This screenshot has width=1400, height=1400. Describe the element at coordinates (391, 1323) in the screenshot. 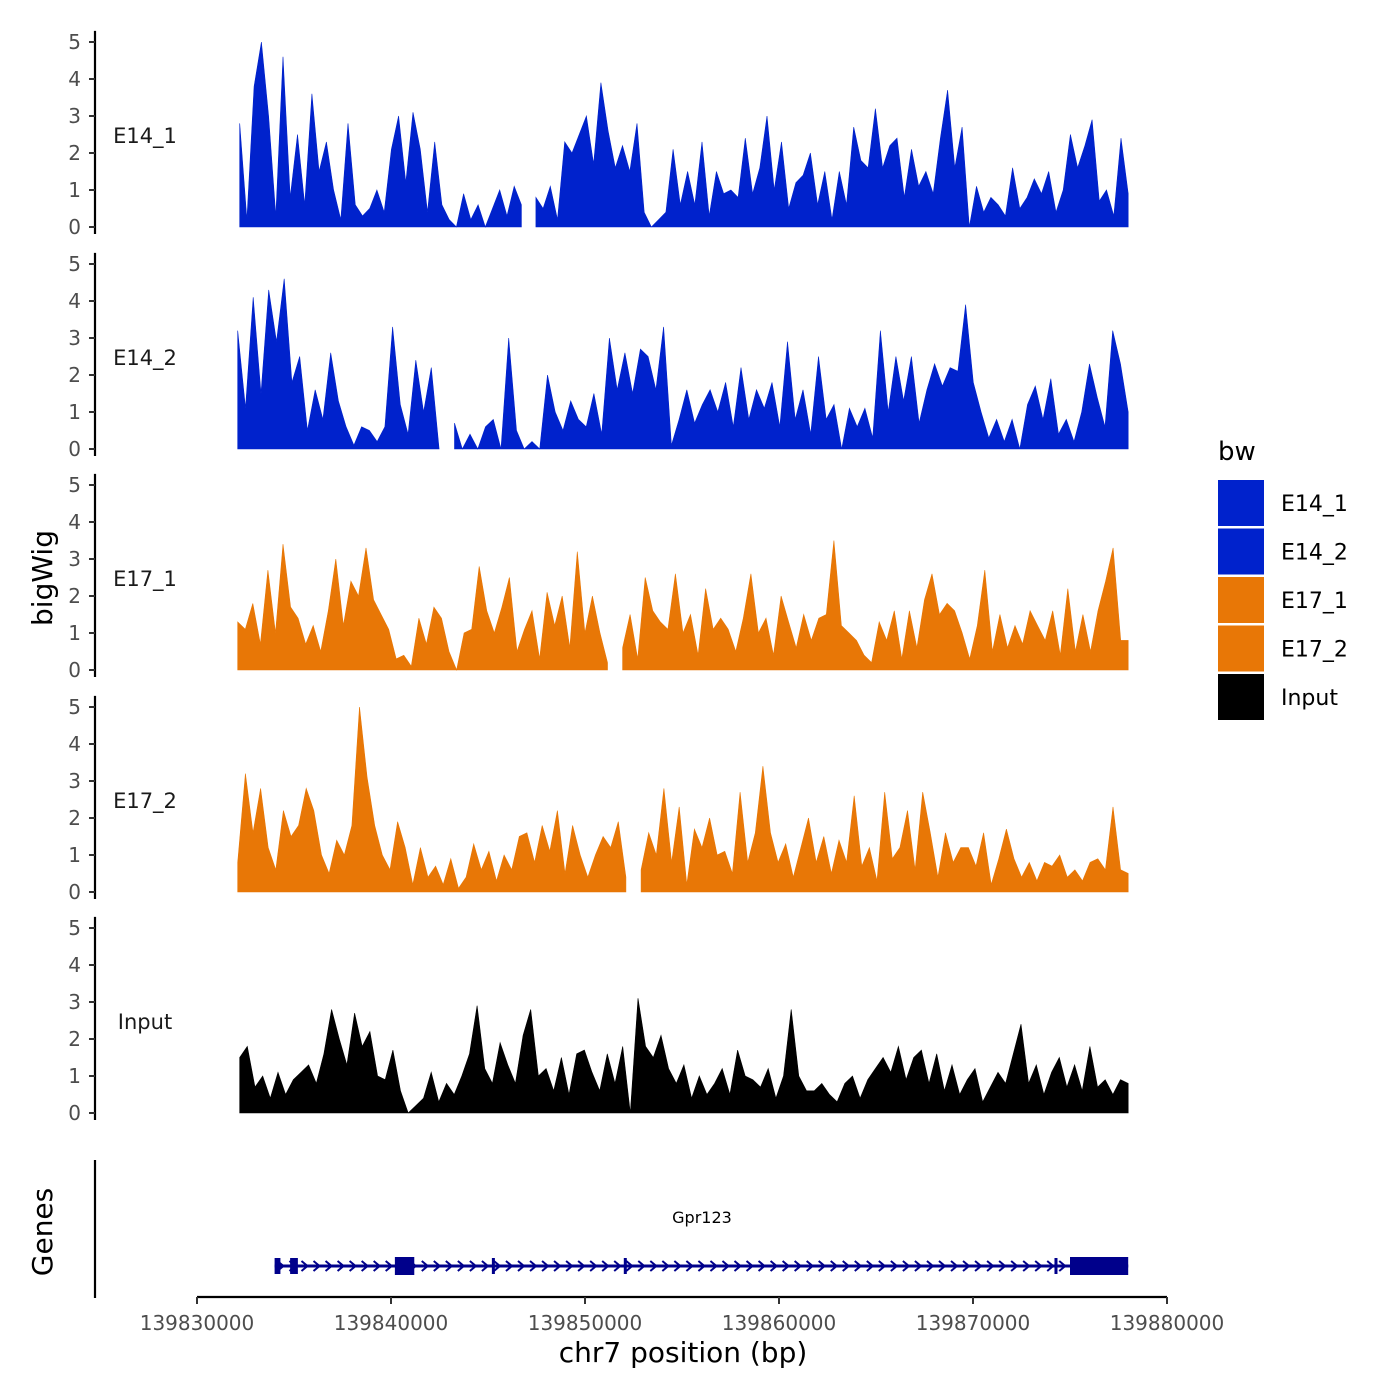

I see `x-tick-label: 139840000` at that location.